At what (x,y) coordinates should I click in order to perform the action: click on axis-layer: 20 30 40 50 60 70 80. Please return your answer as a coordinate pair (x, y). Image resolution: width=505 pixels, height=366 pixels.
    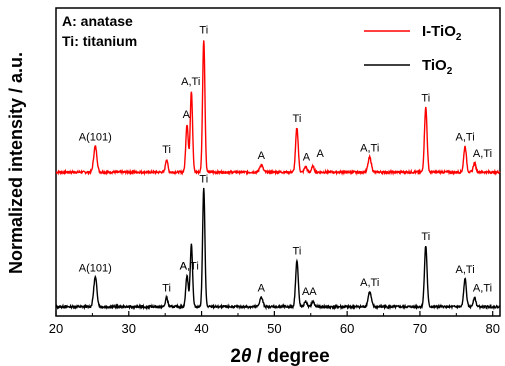
    Looking at the image, I should click on (274, 323).